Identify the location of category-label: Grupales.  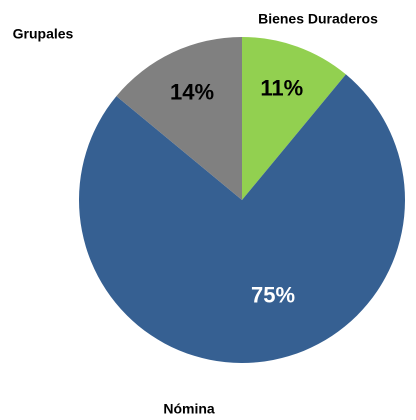
(43, 34).